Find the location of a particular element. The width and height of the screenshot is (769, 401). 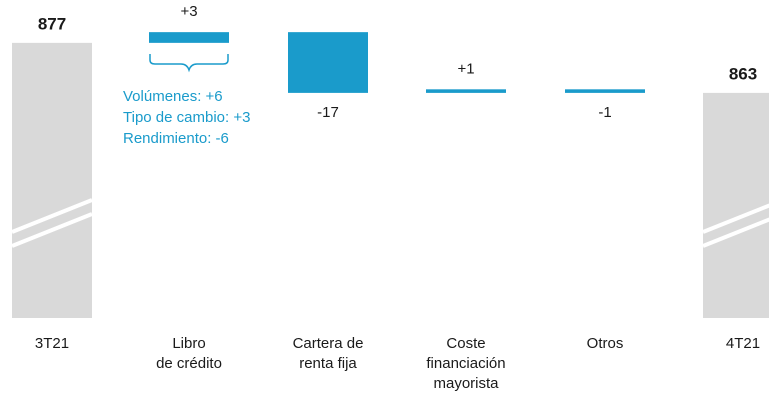

value-label: +3 is located at coordinates (188, 11).